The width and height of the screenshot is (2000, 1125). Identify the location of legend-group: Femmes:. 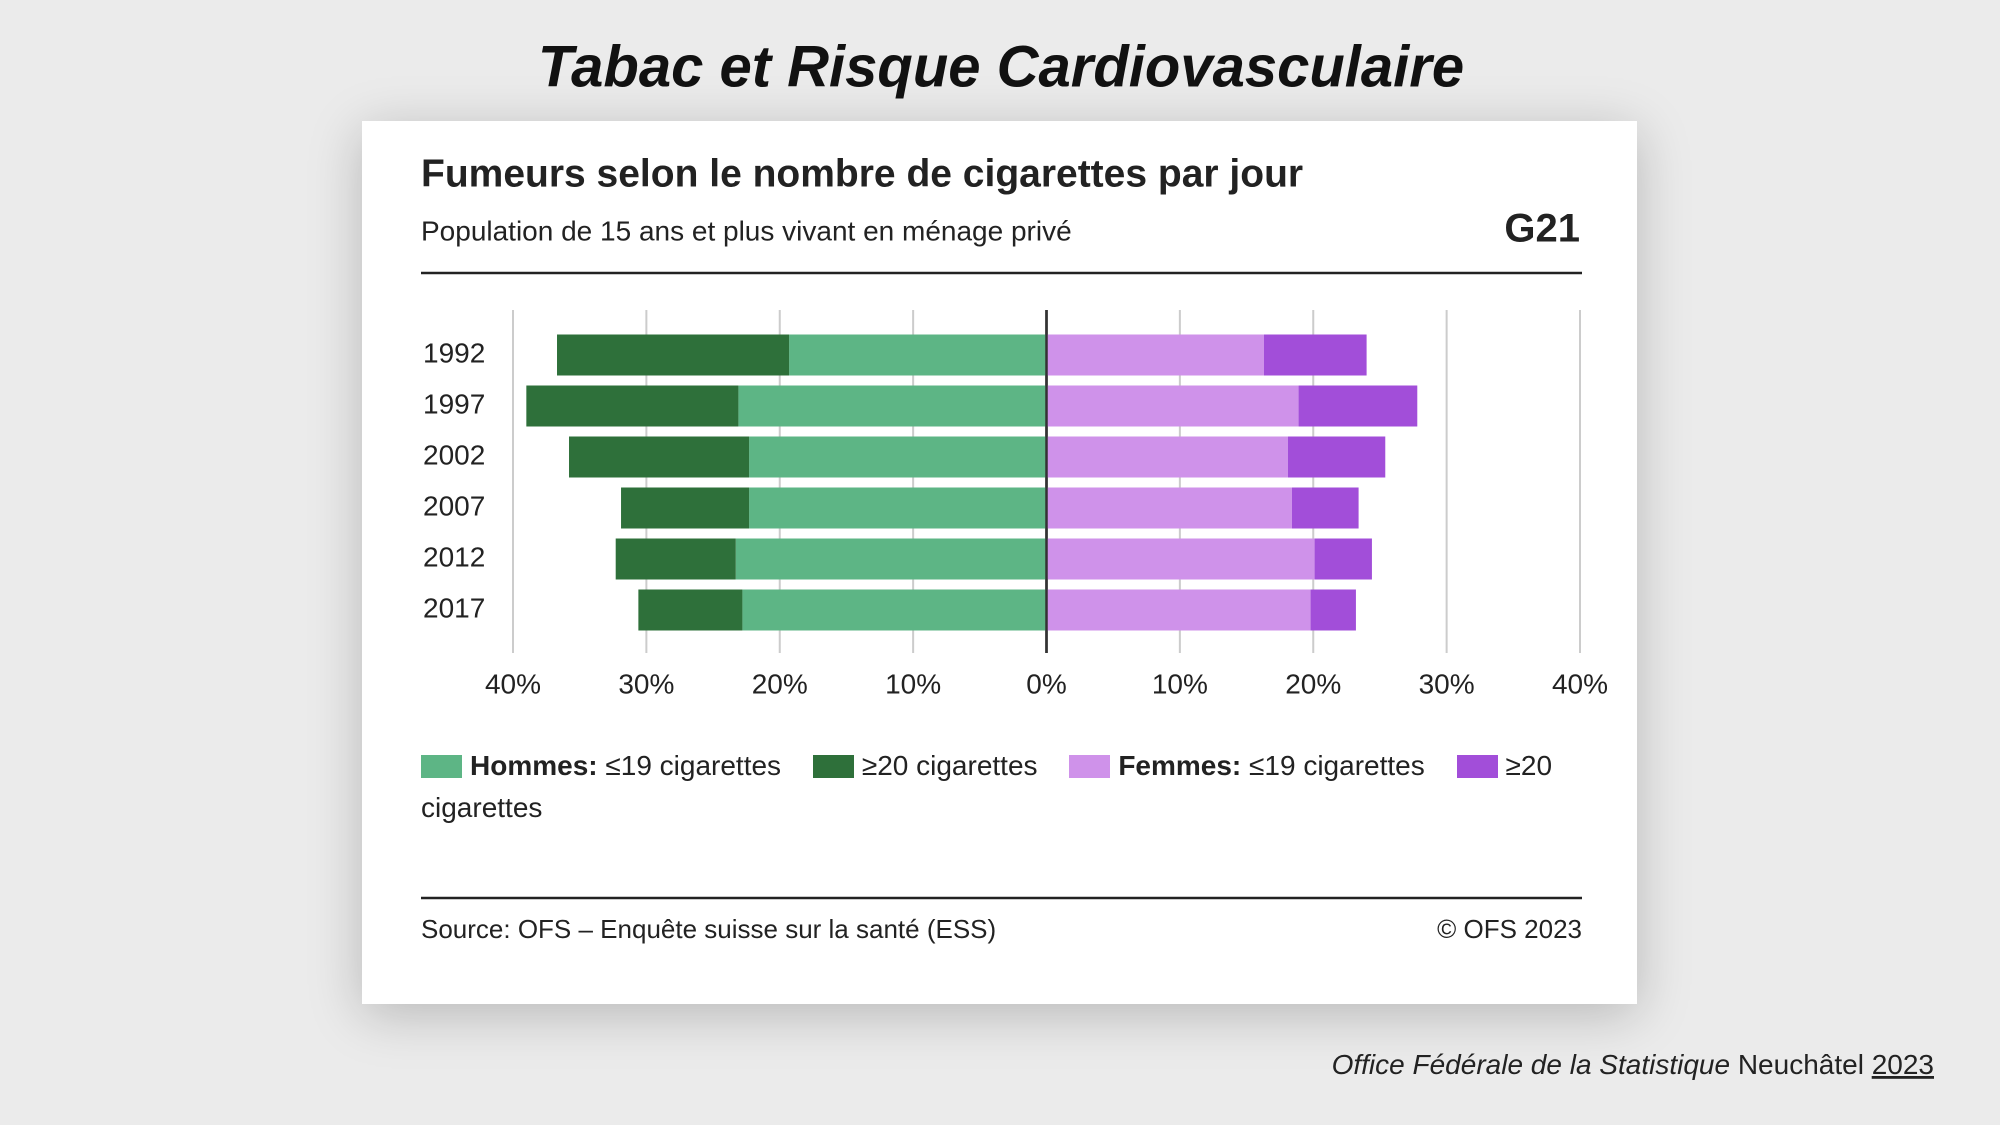
(1180, 765).